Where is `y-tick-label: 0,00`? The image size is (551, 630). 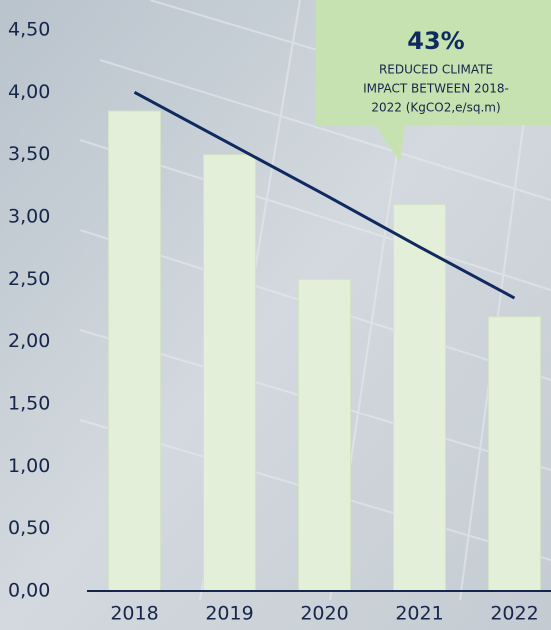 y-tick-label: 0,00 is located at coordinates (29, 591).